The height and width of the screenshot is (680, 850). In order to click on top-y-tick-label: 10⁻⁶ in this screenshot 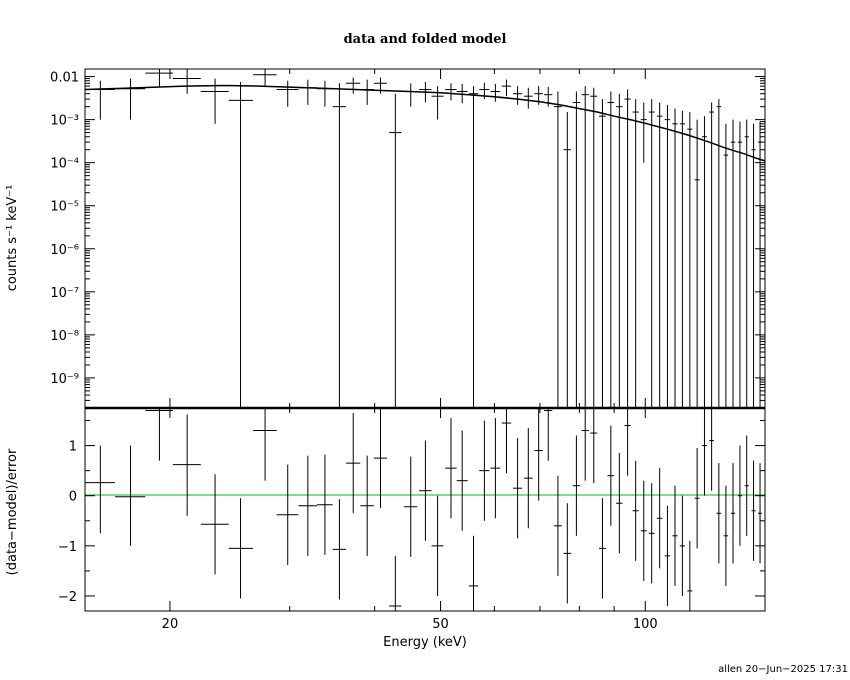, I will do `click(64, 250)`.